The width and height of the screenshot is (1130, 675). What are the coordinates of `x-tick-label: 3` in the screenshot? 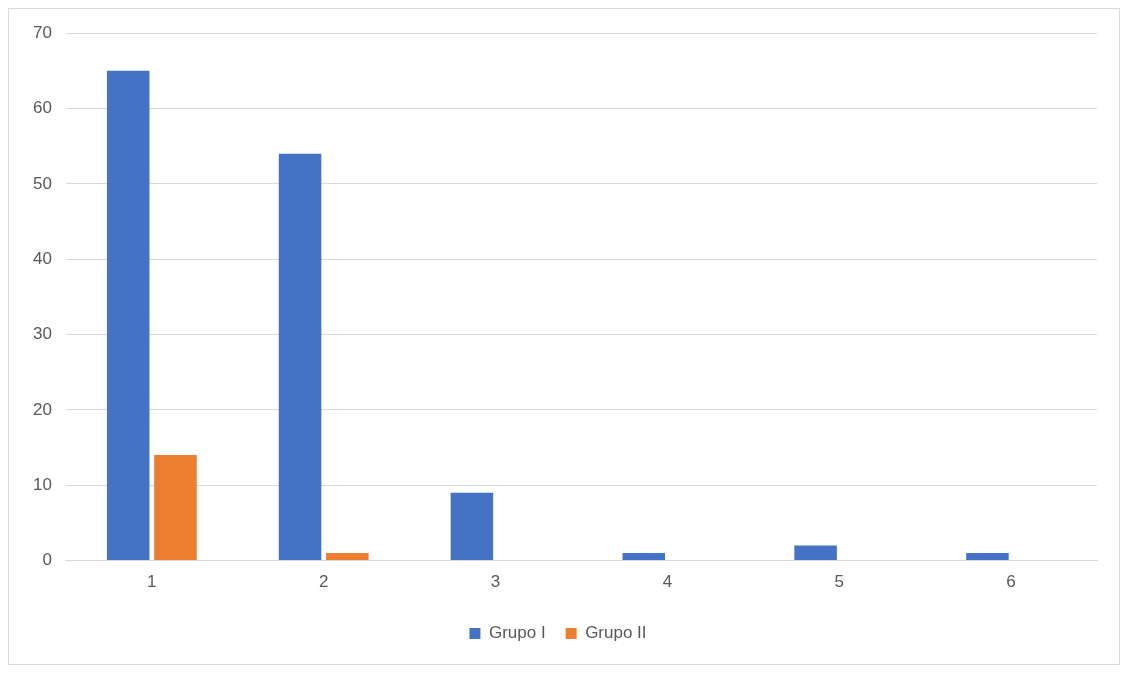 It's located at (495, 582).